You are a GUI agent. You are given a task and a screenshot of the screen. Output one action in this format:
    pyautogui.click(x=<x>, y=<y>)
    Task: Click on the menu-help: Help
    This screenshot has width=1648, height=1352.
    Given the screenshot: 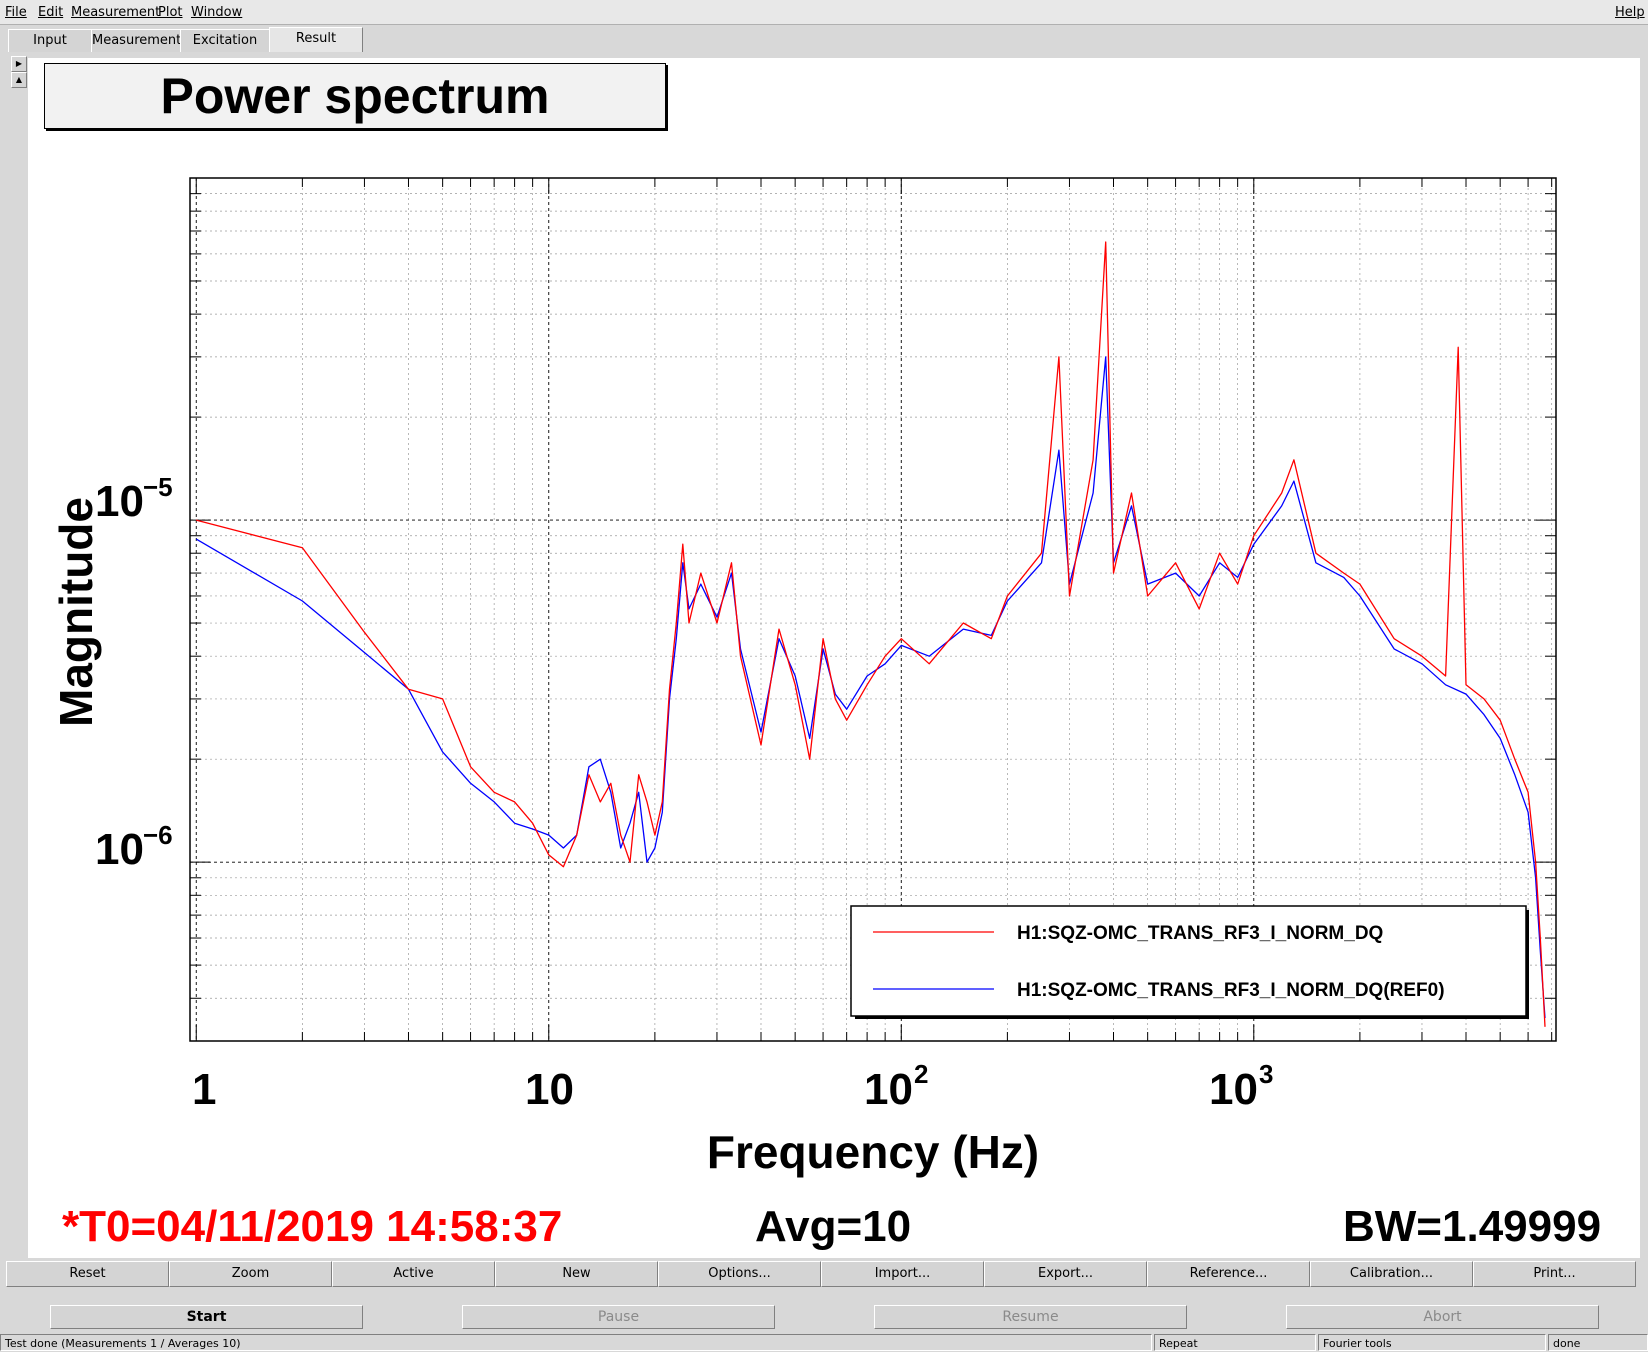 What is the action you would take?
    pyautogui.click(x=1630, y=12)
    